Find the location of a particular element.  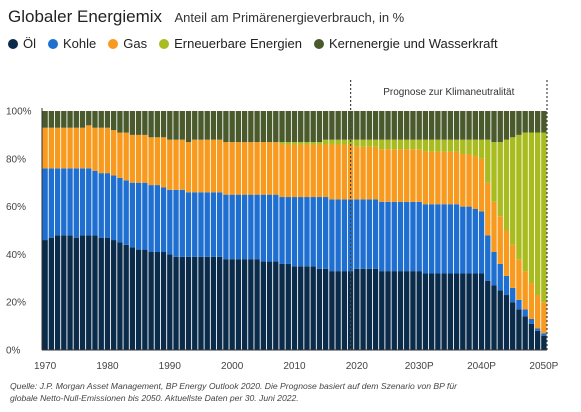

y-tick-label: 100% is located at coordinates (19, 112).